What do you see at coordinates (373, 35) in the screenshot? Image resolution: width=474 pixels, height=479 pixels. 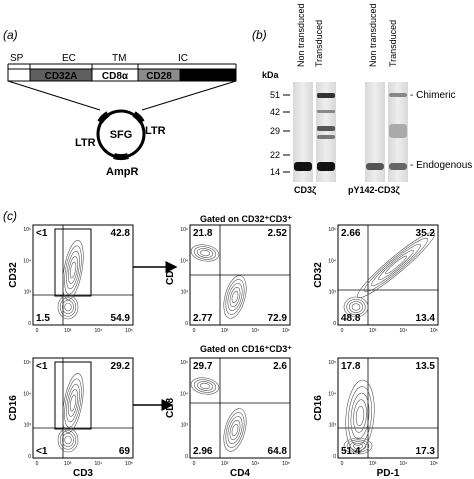 I see `lane-label-nt-2: Non transduced` at bounding box center [373, 35].